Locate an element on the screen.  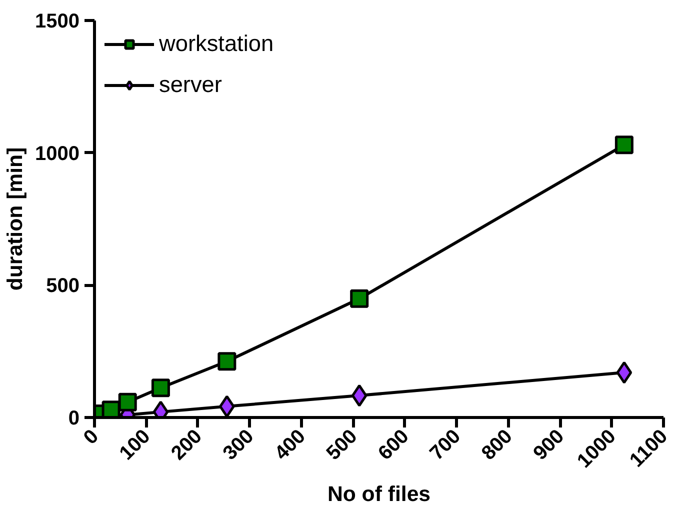
x-tick-label: 400 is located at coordinates (290, 445).